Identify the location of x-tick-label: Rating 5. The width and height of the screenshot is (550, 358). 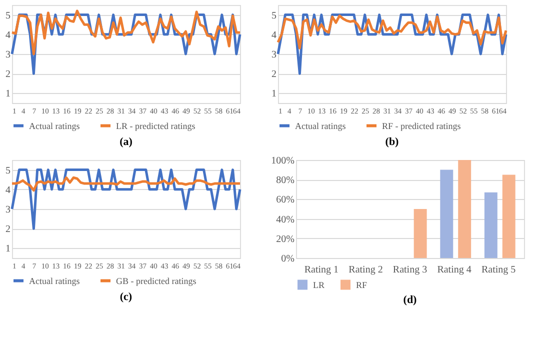
(498, 270).